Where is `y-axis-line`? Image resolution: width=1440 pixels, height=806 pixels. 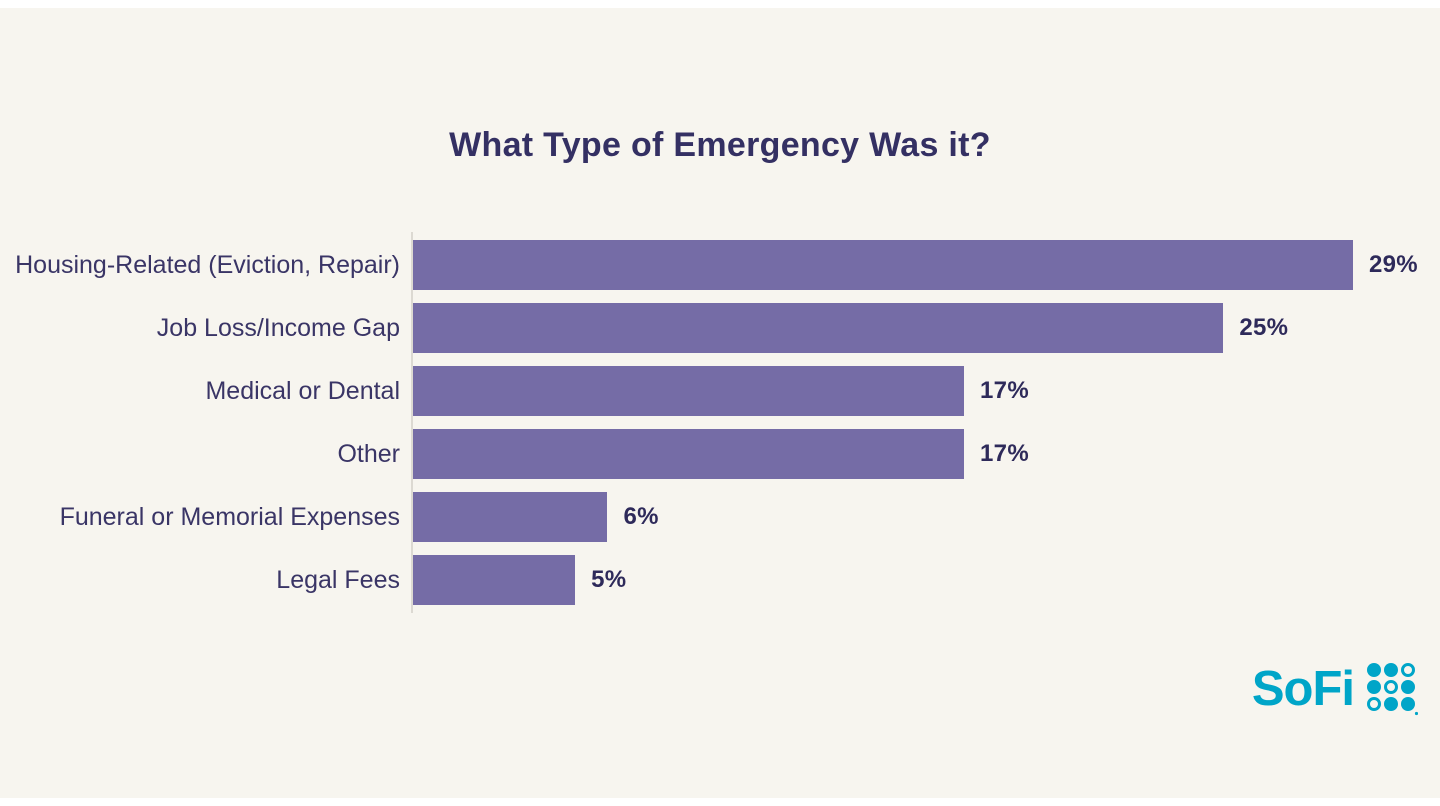
y-axis-line is located at coordinates (412, 422).